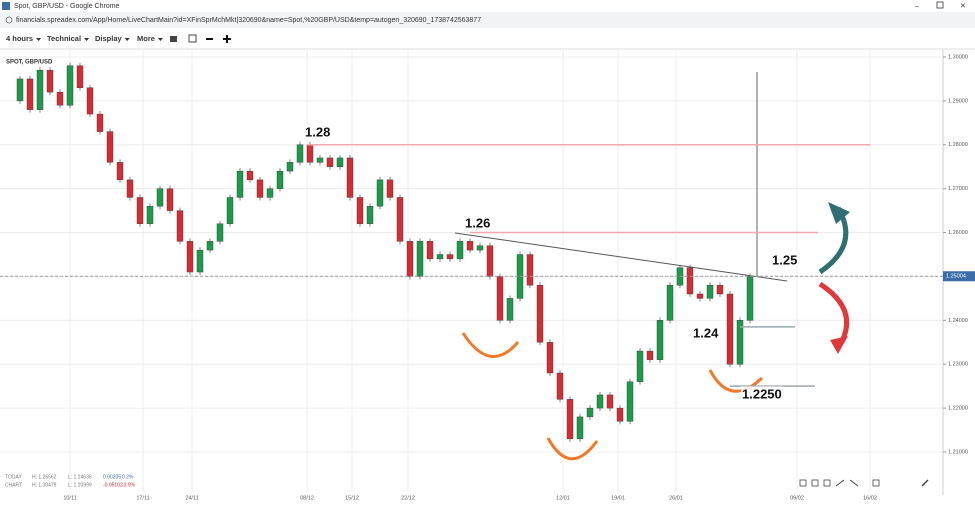 The height and width of the screenshot is (506, 975). Describe the element at coordinates (487, 38) in the screenshot. I see `toolbar` at that location.